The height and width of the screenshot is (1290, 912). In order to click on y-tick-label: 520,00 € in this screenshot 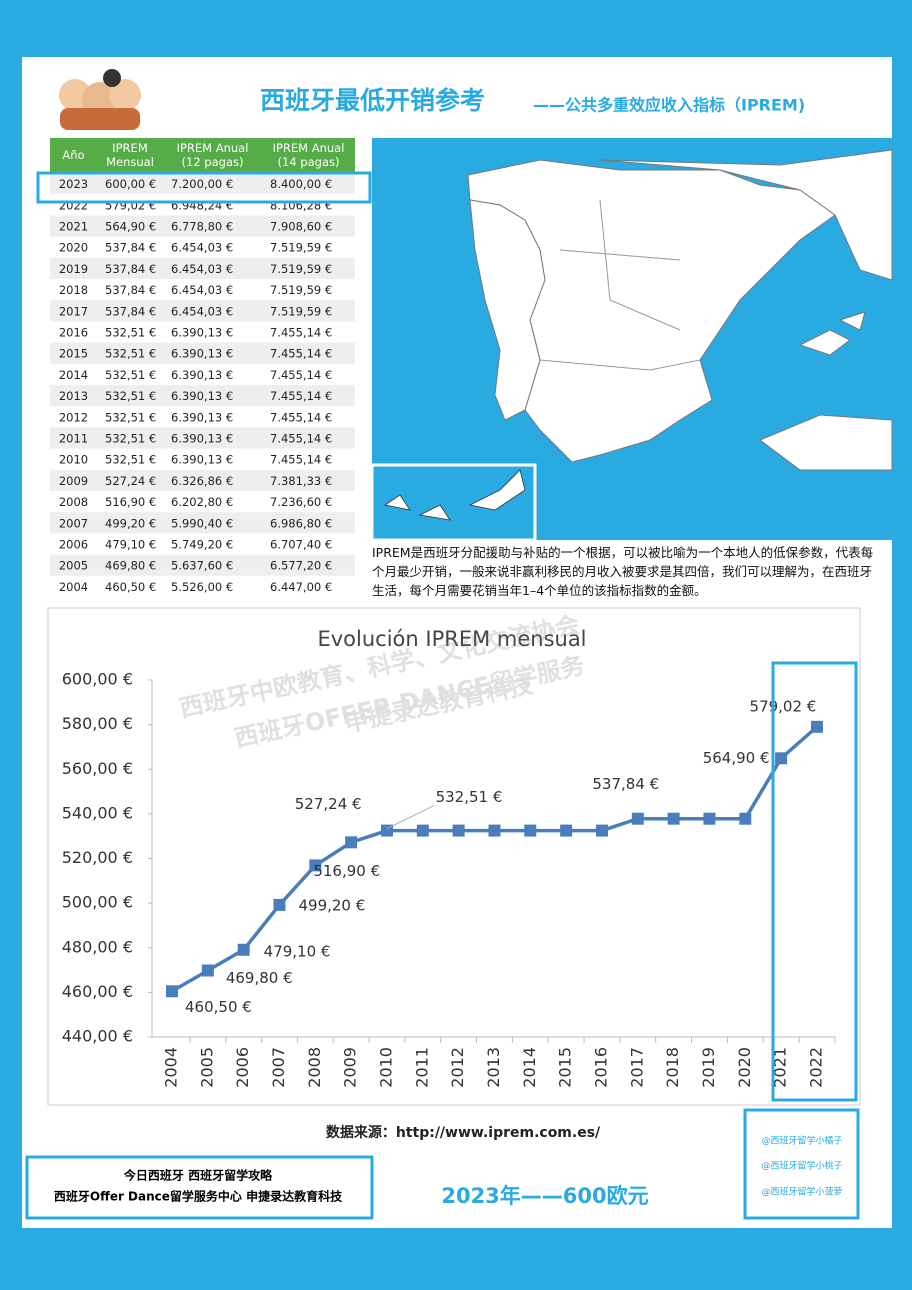, I will do `click(97, 857)`.